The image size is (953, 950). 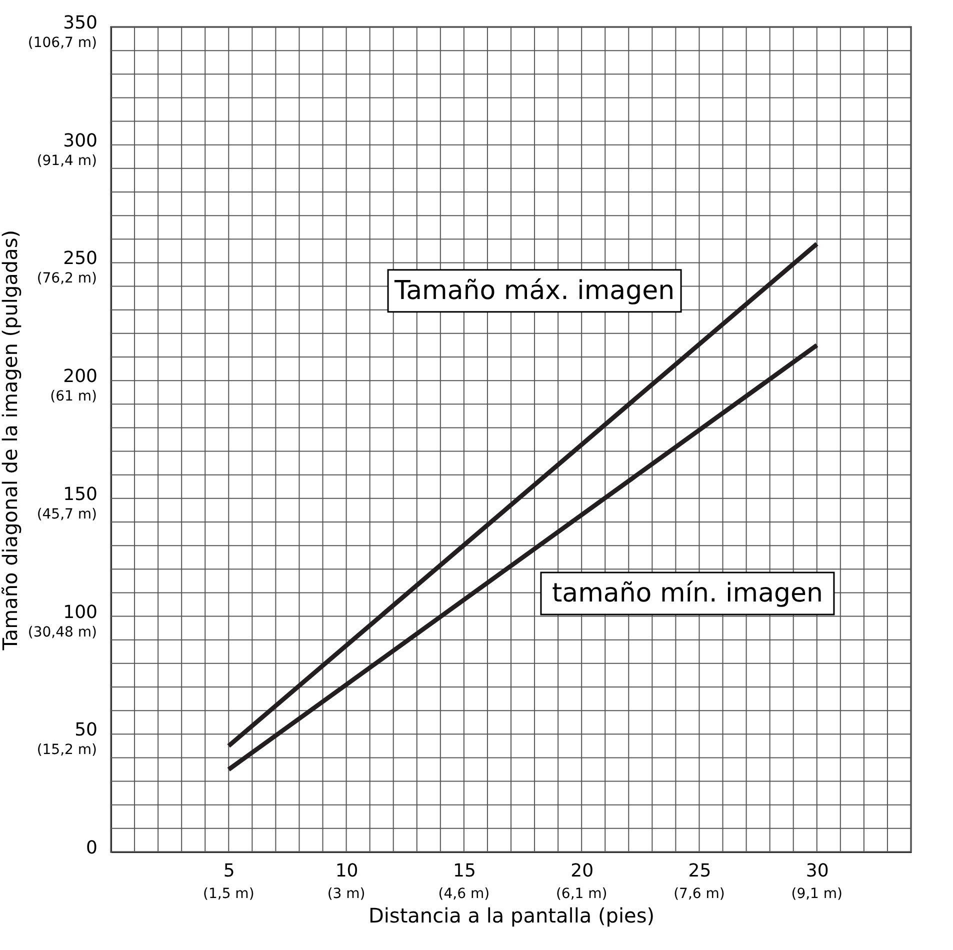 I want to click on text: (9,1 m), so click(x=817, y=894).